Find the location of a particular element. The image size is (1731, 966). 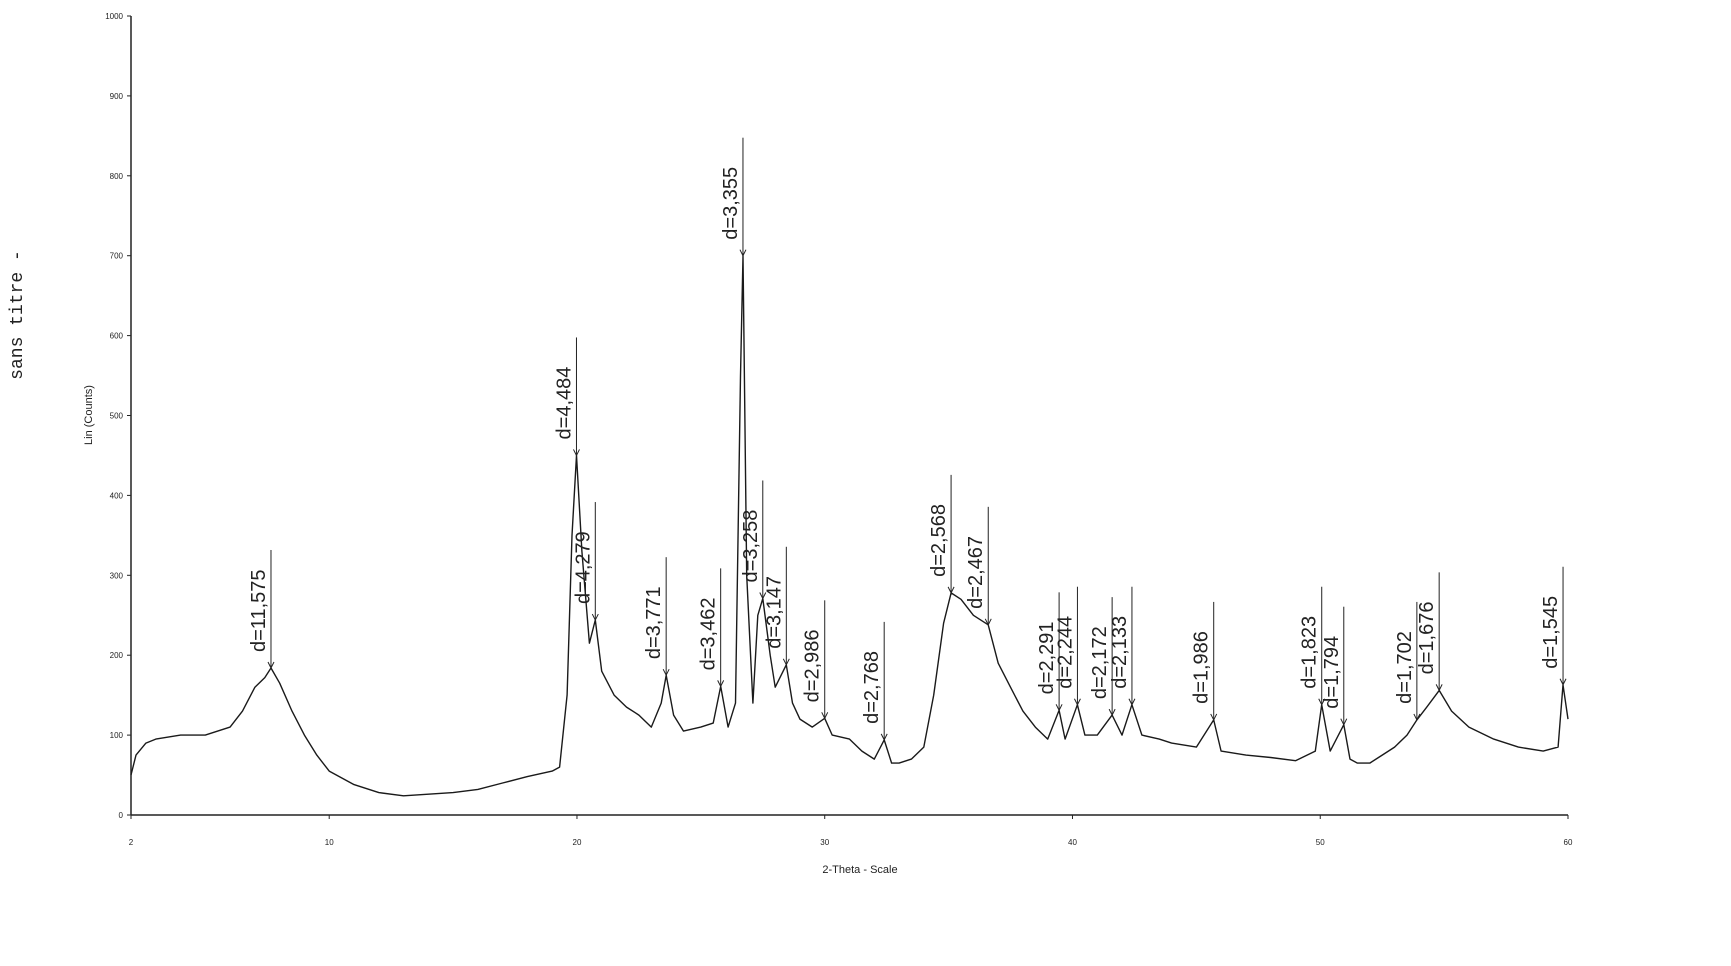

peak-label: d=2,133 is located at coordinates (1120, 652).